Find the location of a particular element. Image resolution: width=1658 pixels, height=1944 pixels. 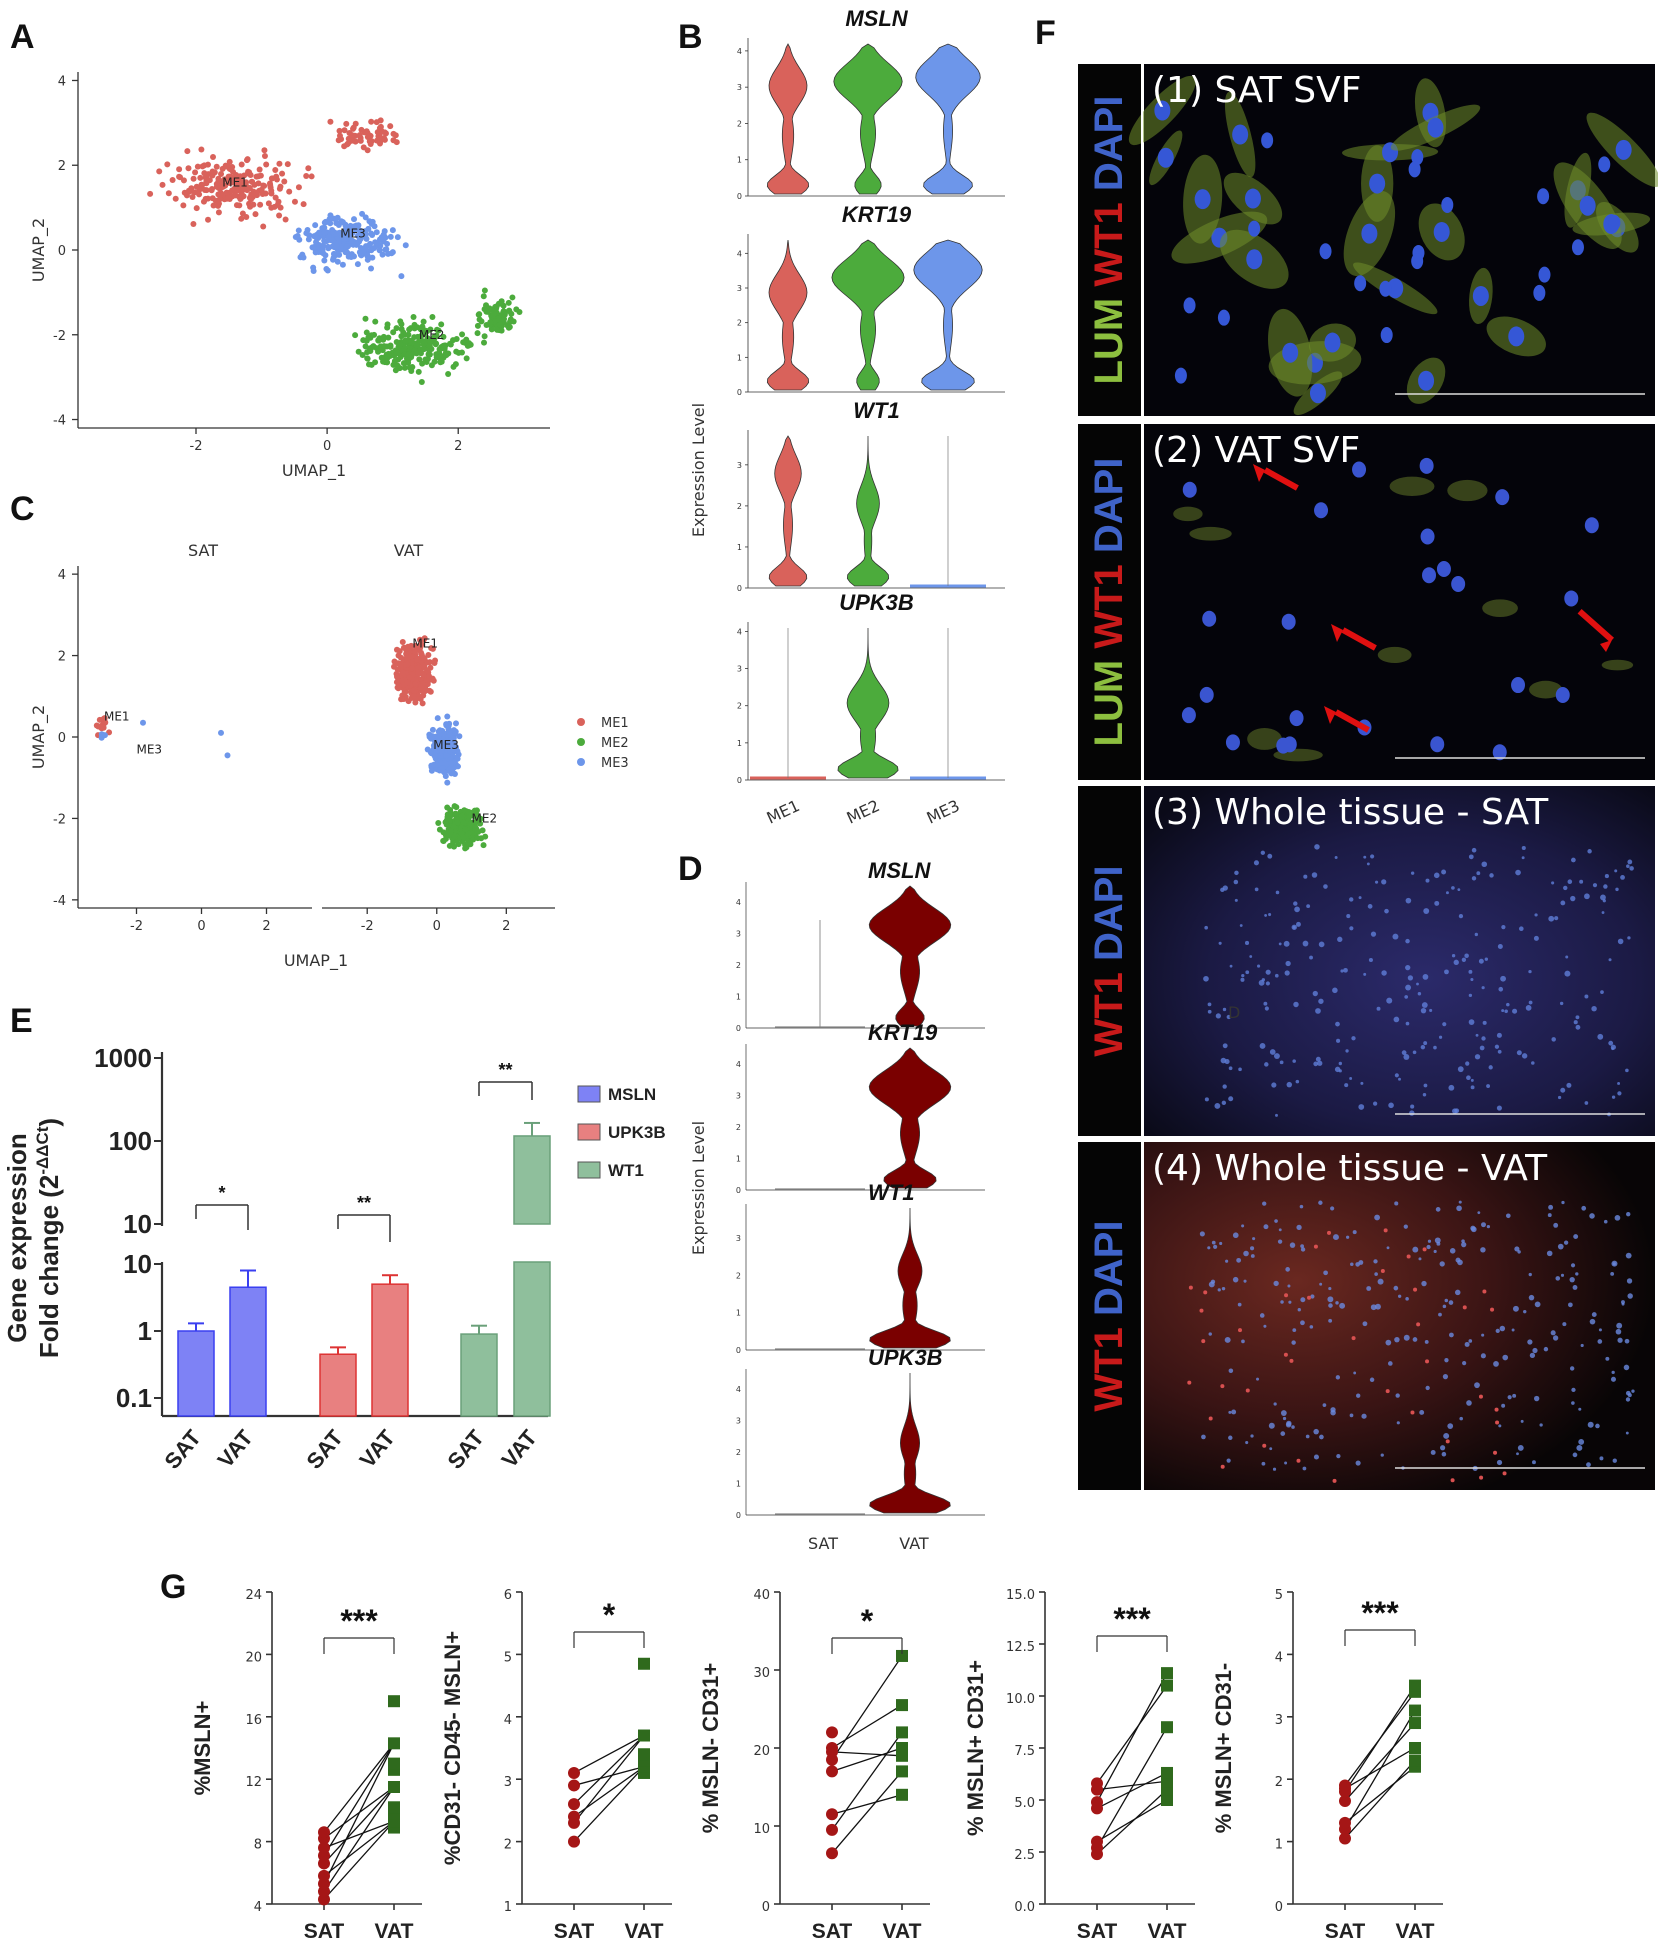

stain-dapi: DAPI is located at coordinates (1109, 918).